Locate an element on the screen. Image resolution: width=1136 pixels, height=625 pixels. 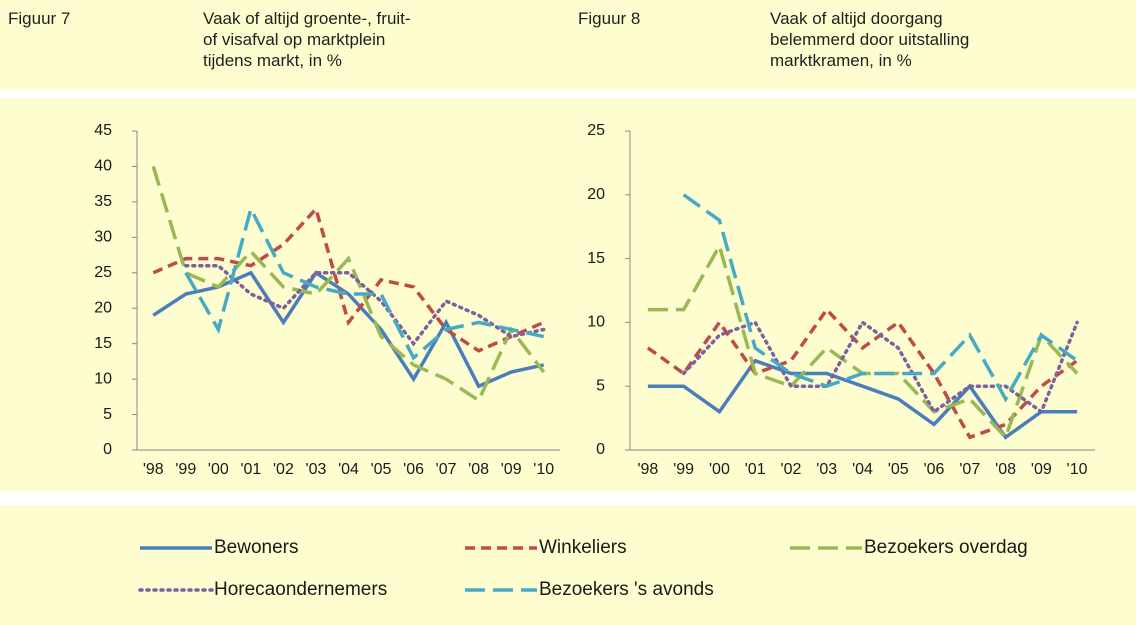
y-tick-label: 30 is located at coordinates (103, 237).